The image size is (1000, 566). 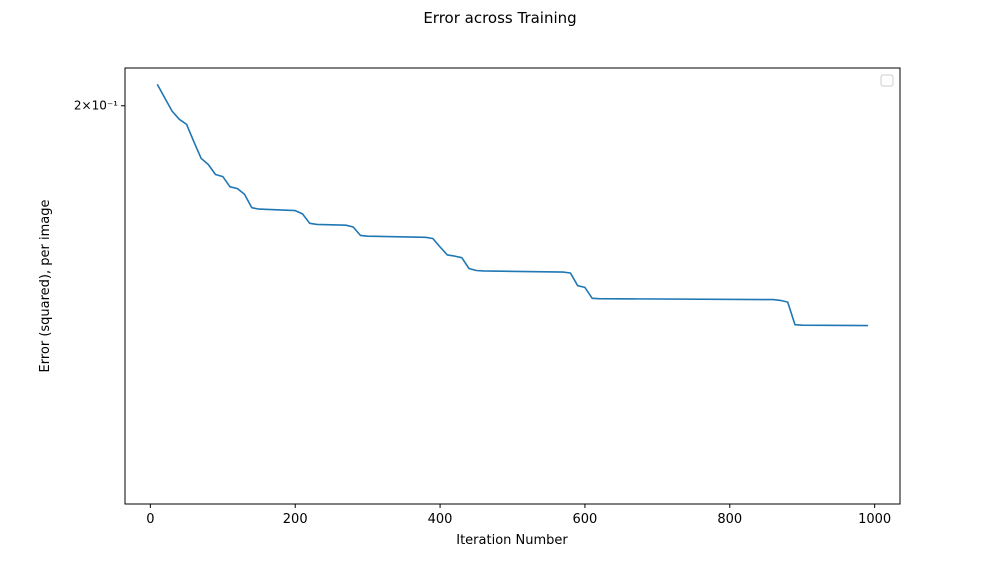 I want to click on y-axis: 2×10⁻¹, so click(x=99, y=106).